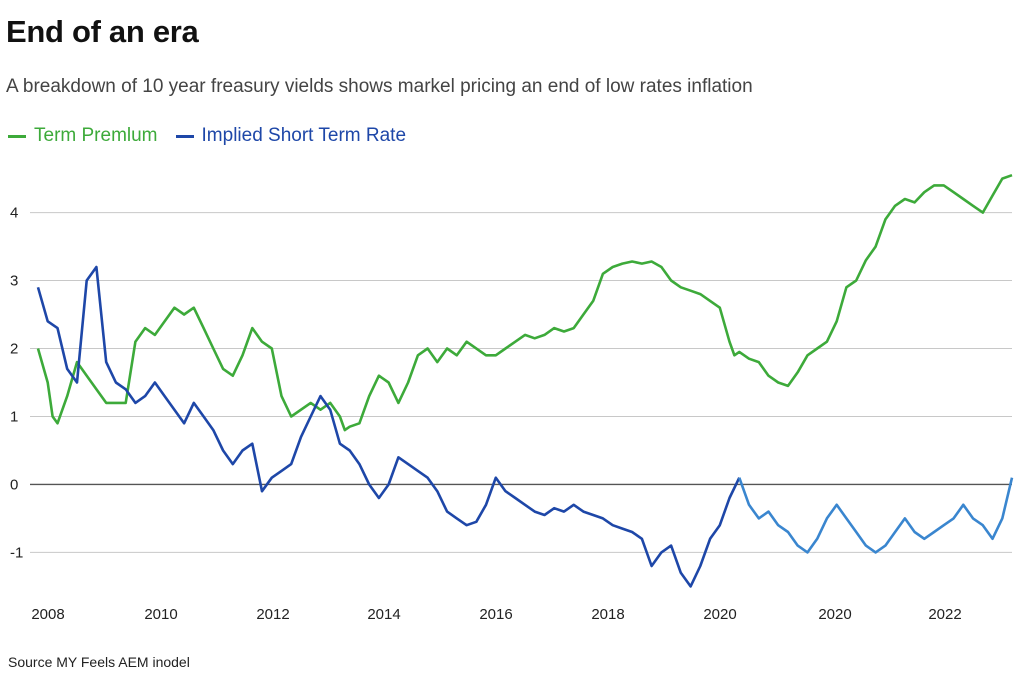 This screenshot has height=683, width=1024. What do you see at coordinates (383, 614) in the screenshot?
I see `x-tick-label: 2014` at bounding box center [383, 614].